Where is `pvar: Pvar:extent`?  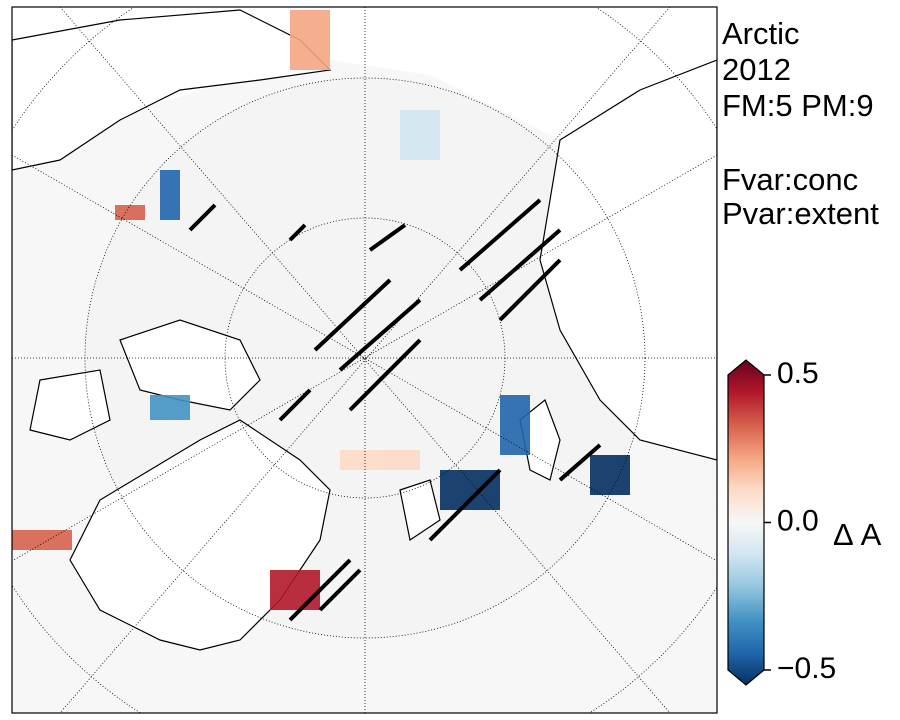 pvar: Pvar:extent is located at coordinates (800, 213).